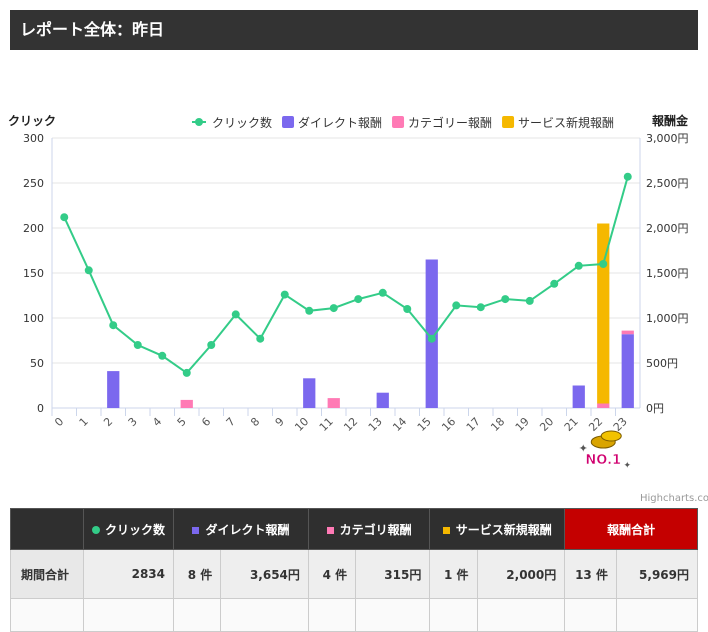 Image resolution: width=708 pixels, height=632 pixels. What do you see at coordinates (37, 363) in the screenshot?
I see `left-tick-label: 50` at bounding box center [37, 363].